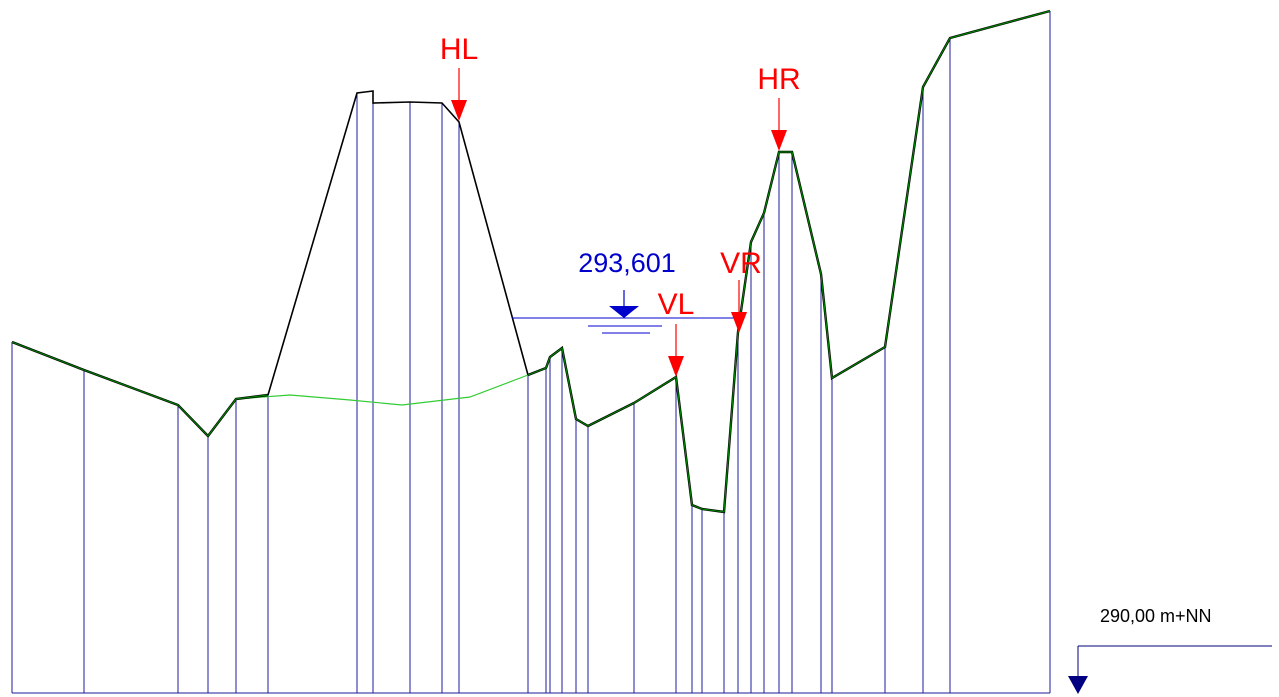  Describe the element at coordinates (459, 77) in the screenshot. I see `marker-hl: HL` at that location.